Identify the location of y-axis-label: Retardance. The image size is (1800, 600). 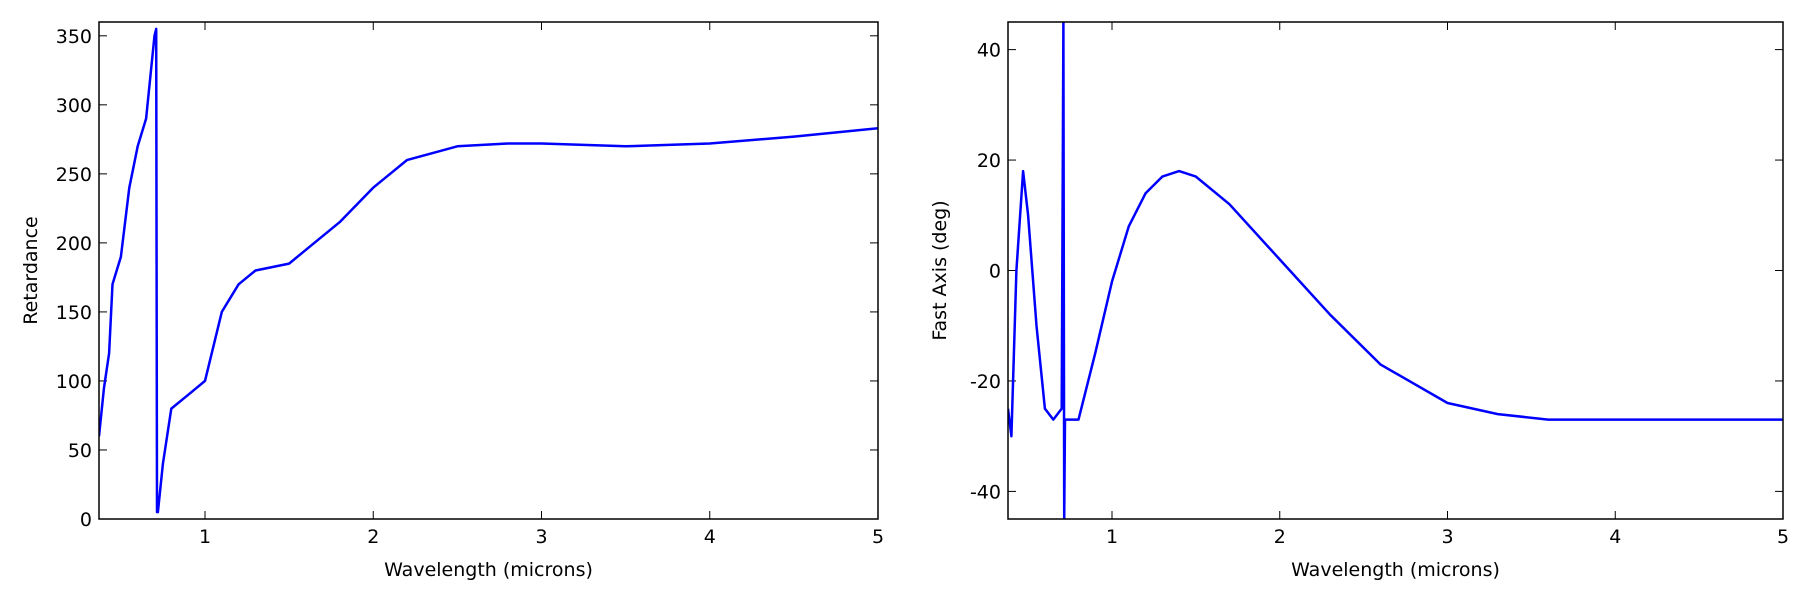
(31, 270).